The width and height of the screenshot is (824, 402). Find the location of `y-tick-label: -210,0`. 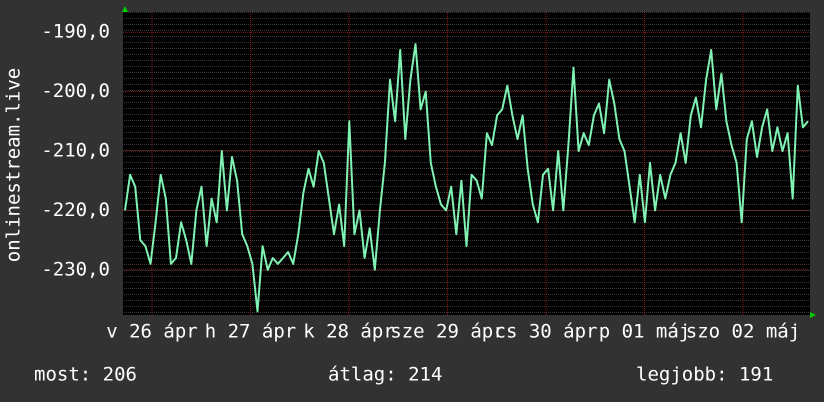

y-tick-label: -210,0 is located at coordinates (75, 151).